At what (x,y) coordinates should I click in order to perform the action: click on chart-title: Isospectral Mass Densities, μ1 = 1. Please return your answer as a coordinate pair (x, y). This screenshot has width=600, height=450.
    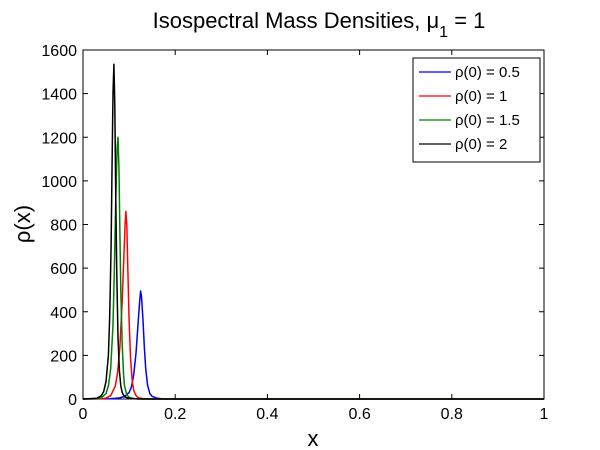
    Looking at the image, I should click on (319, 24).